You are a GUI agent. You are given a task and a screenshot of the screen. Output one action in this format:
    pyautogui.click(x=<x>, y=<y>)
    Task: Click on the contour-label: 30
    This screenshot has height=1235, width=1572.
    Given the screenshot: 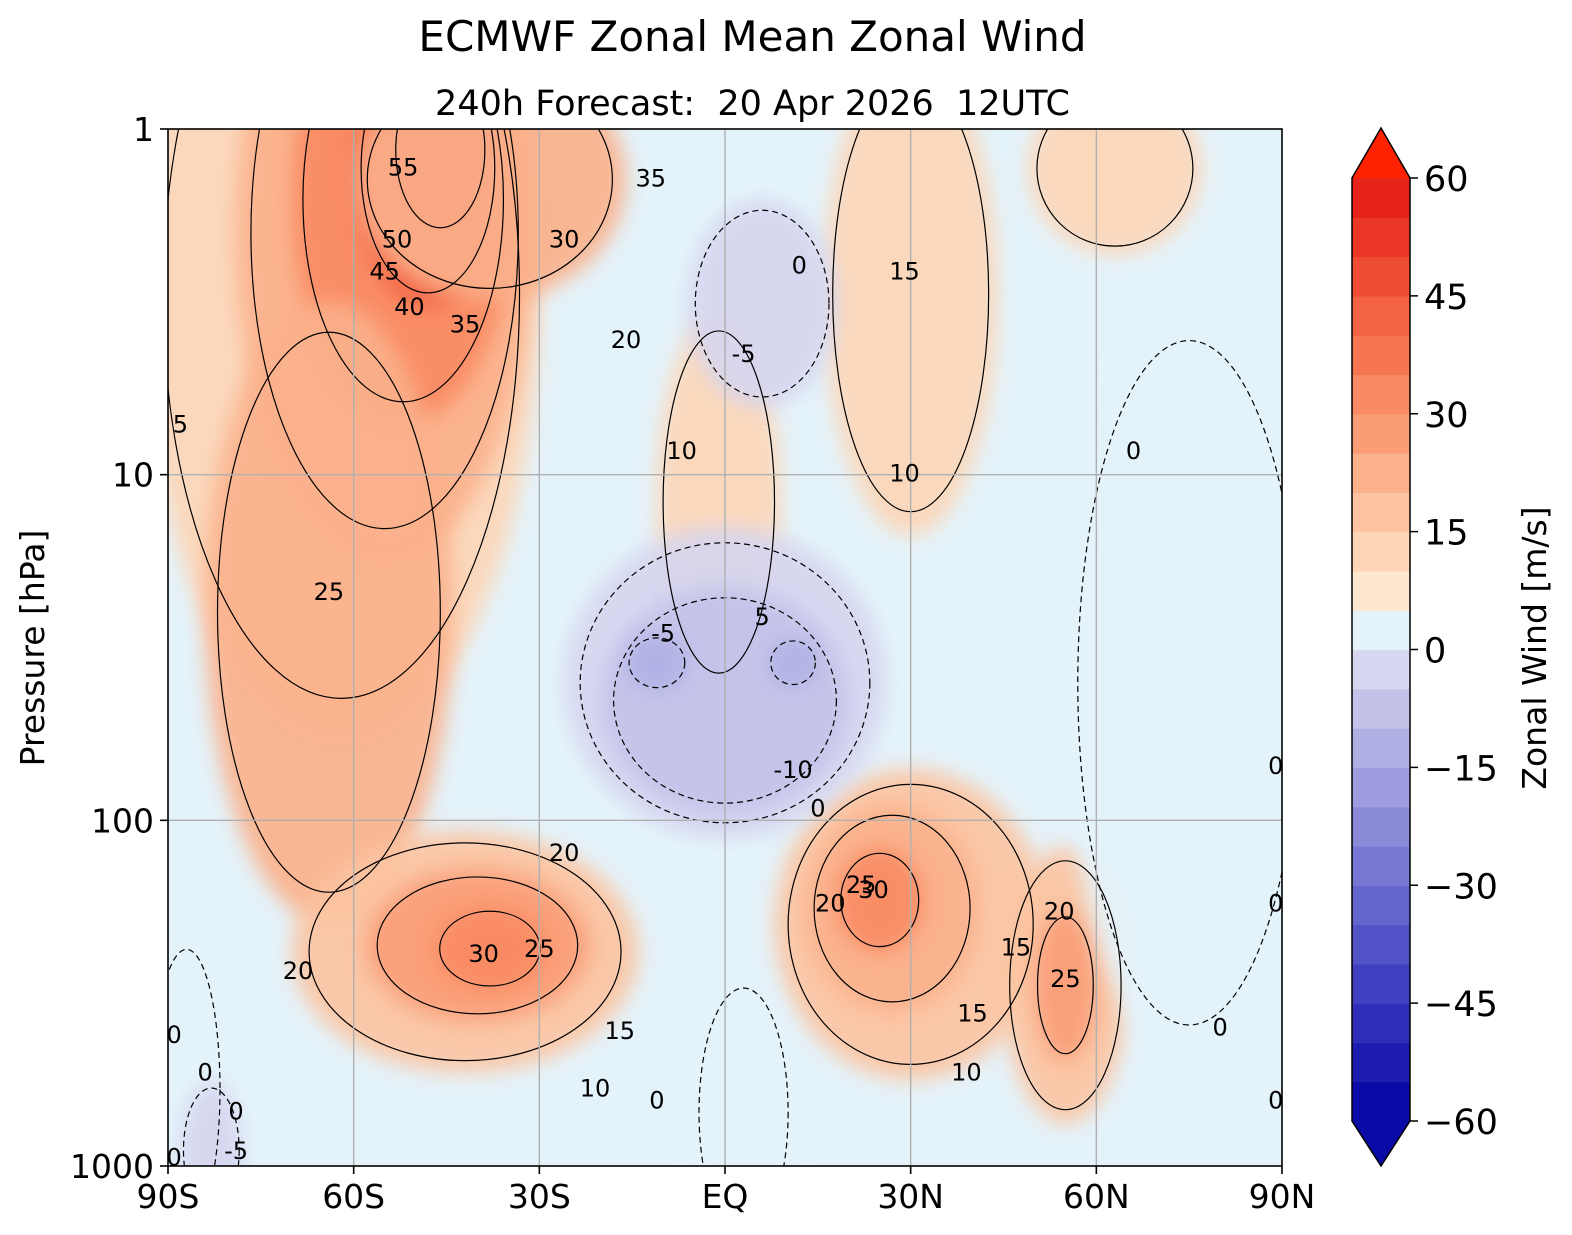 What is the action you would take?
    pyautogui.click(x=483, y=954)
    